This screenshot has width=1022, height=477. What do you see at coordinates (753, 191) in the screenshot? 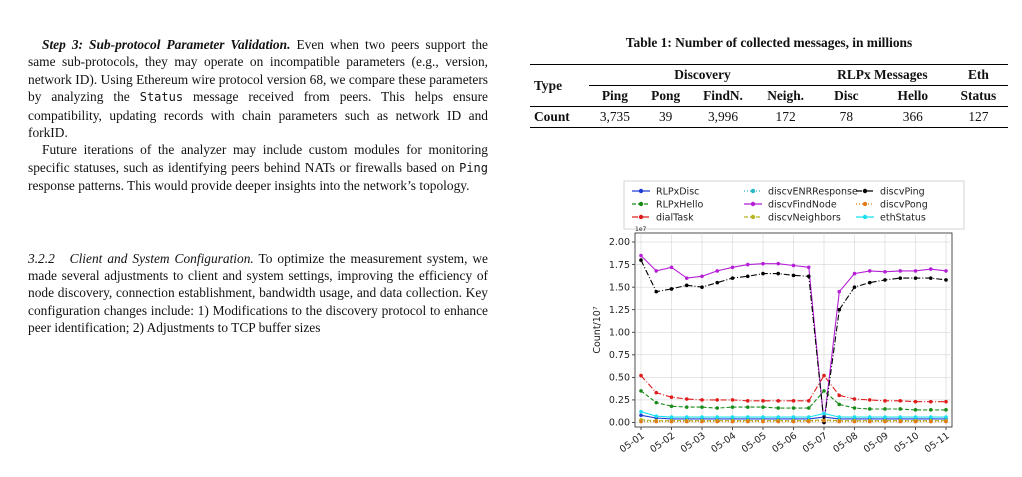
I see `legend-marker-discvENRResponse` at bounding box center [753, 191].